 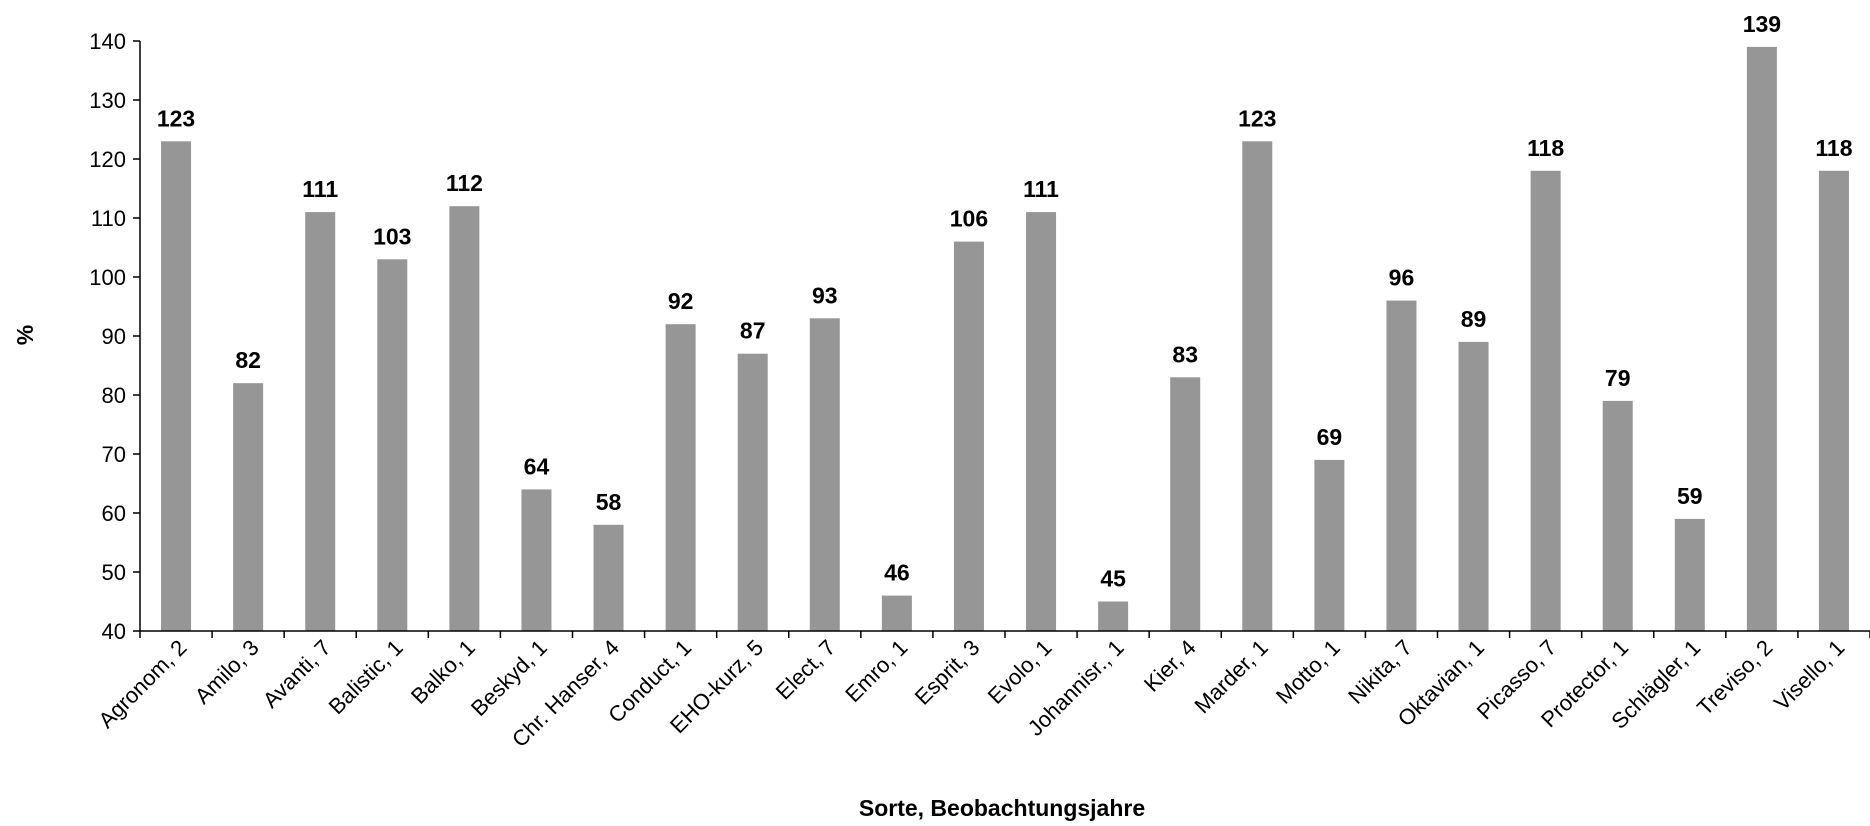 I want to click on data-label: 89, so click(x=1474, y=319).